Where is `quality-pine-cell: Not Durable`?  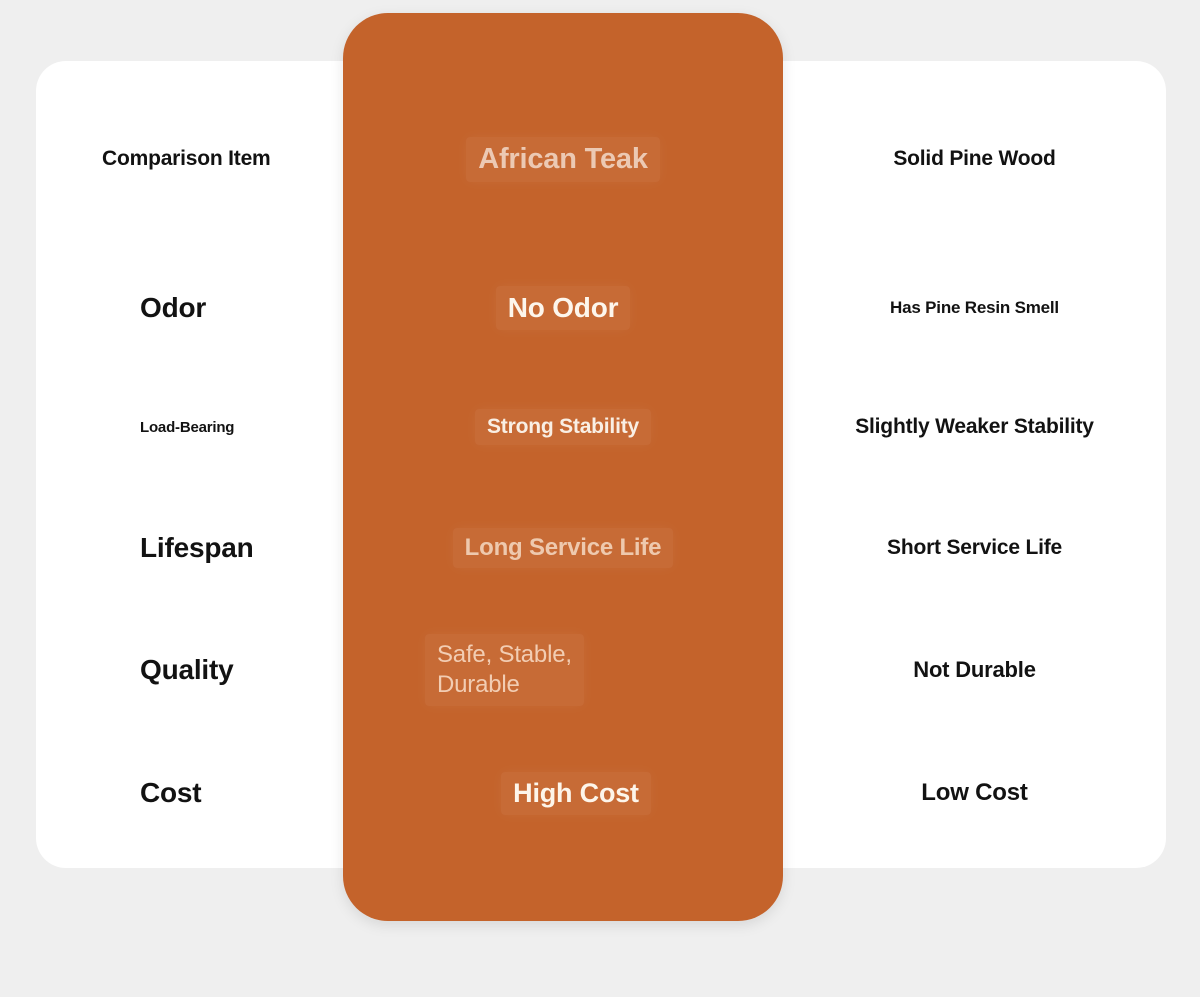
quality-pine-cell: Not Durable is located at coordinates (974, 670).